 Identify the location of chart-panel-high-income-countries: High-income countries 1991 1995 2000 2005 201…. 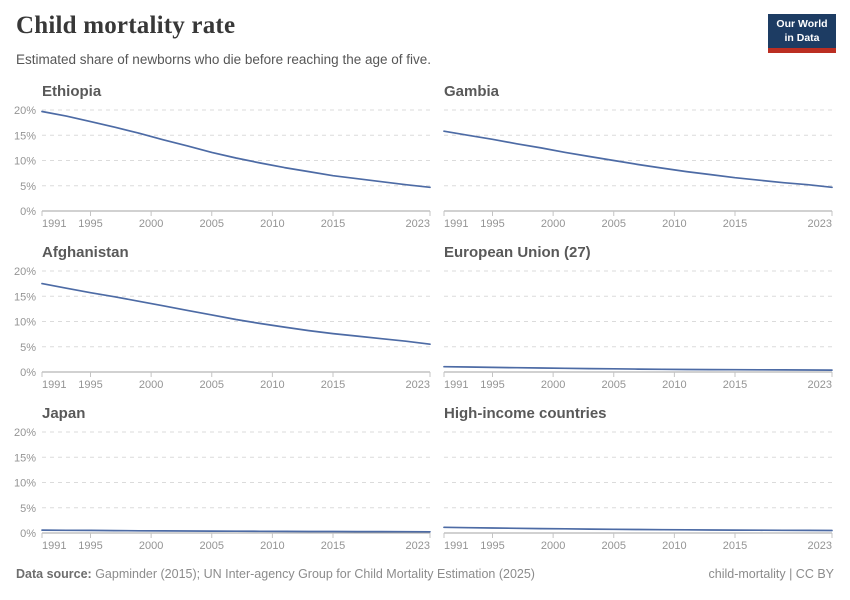
(638, 478).